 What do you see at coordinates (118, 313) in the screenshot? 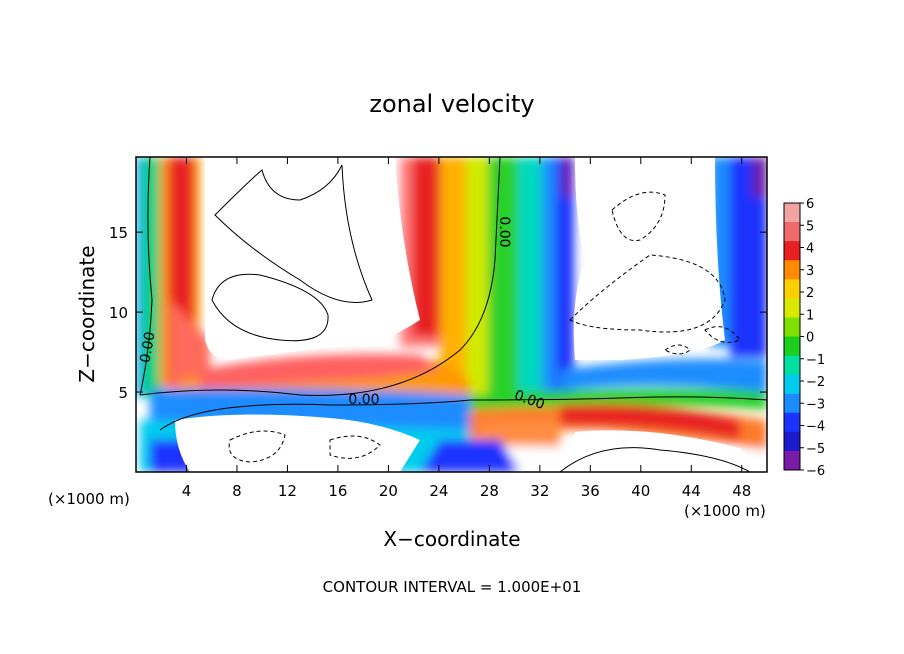
I see `y-tick-label: 10` at bounding box center [118, 313].